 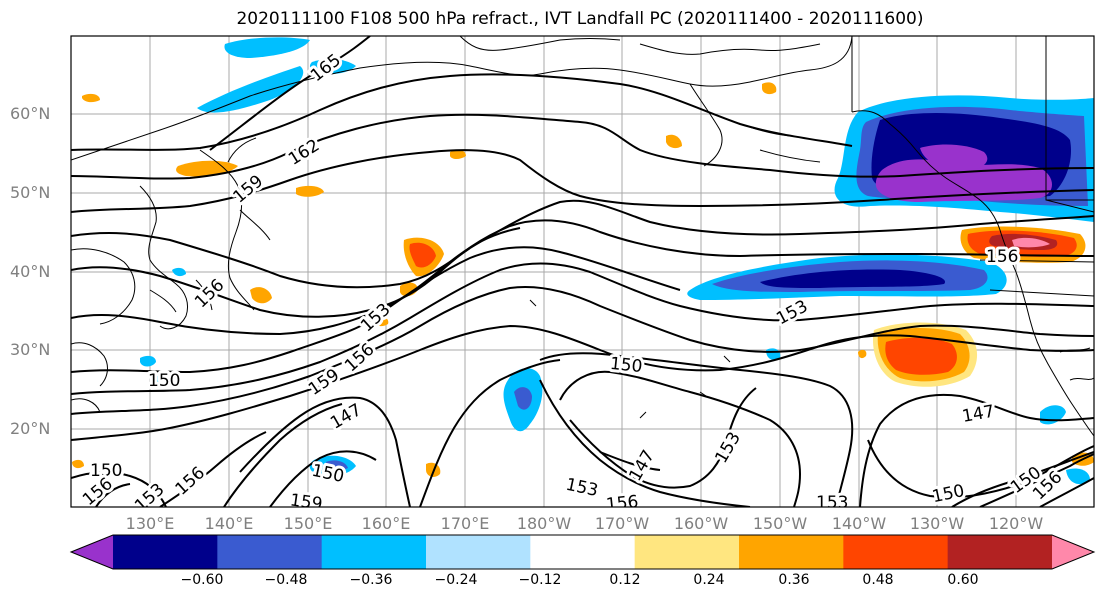 What do you see at coordinates (859, 523) in the screenshot?
I see `lon-label-140w: 140°W` at bounding box center [859, 523].